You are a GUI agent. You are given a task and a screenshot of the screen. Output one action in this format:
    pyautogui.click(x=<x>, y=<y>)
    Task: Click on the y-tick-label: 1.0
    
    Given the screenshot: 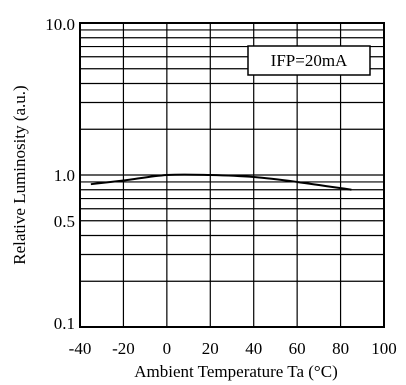 What is the action you would take?
    pyautogui.click(x=64, y=175)
    